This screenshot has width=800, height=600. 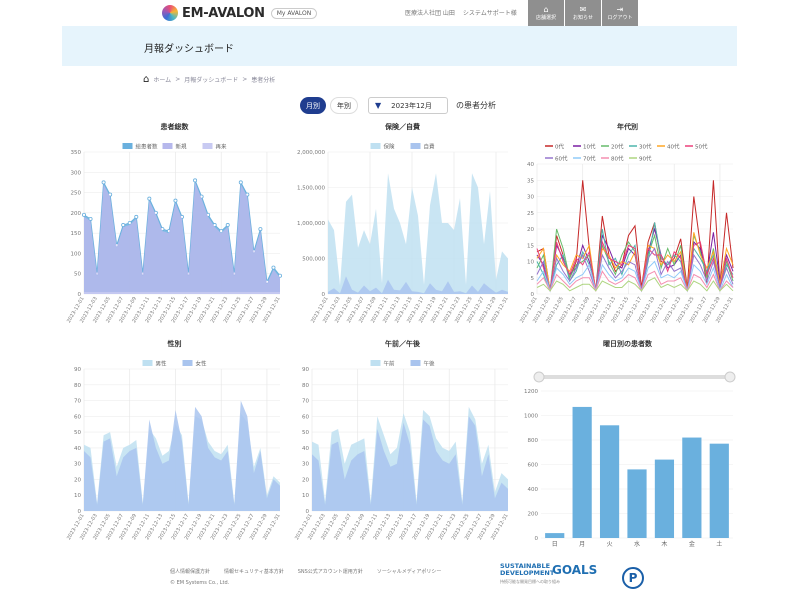 I want to click on x-category-label: 金, so click(x=692, y=544).